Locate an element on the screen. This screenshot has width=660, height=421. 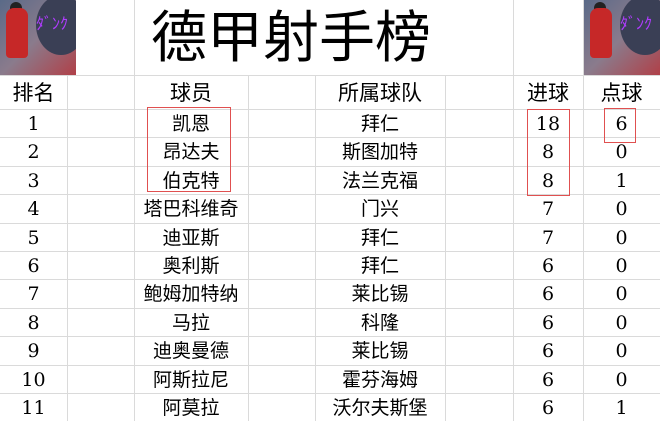
cell-player: 伯克特 is located at coordinates (191, 181).